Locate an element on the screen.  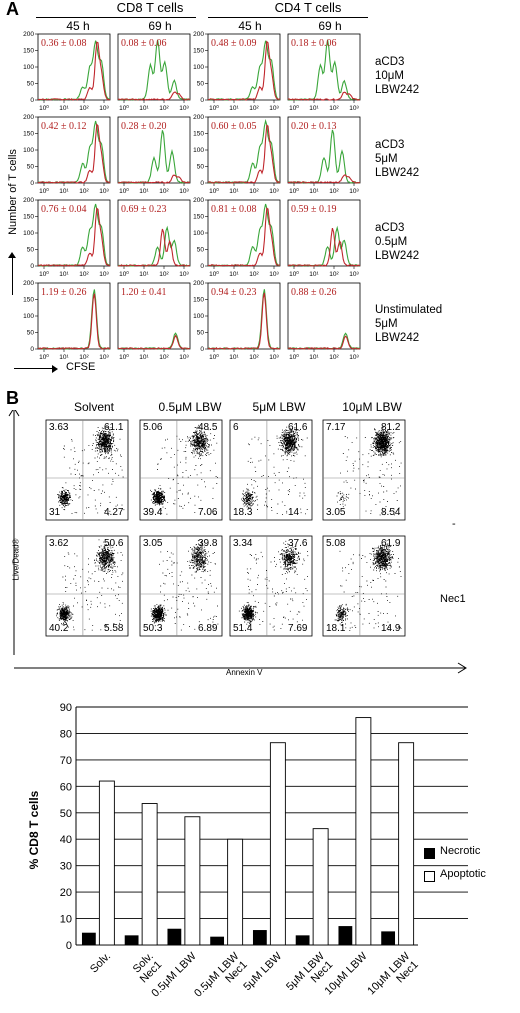
panel-a-y-axis-label: Number of T cells is located at coordinates (13, 192).